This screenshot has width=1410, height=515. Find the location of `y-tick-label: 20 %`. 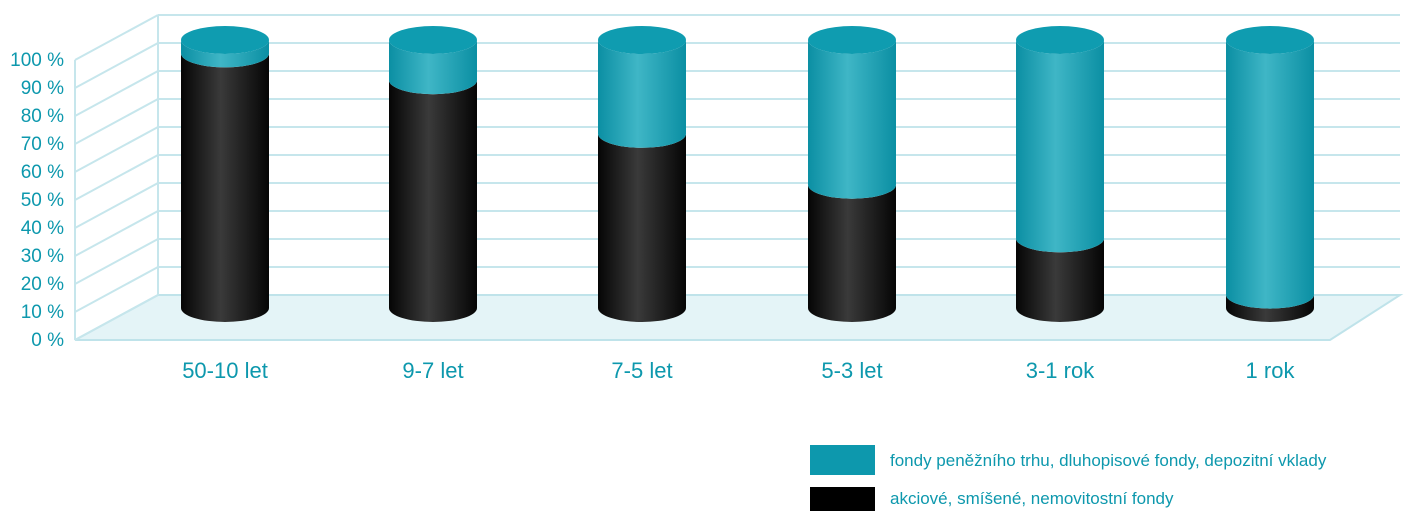

y-tick-label: 20 % is located at coordinates (42, 284).